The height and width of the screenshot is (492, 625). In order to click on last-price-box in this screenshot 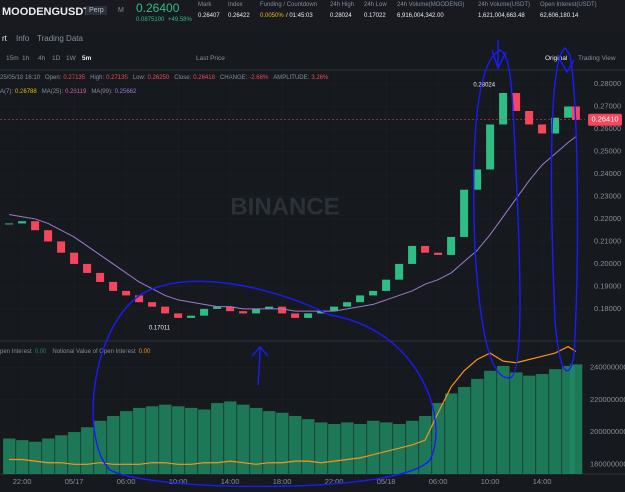, I will do `click(605, 119)`.